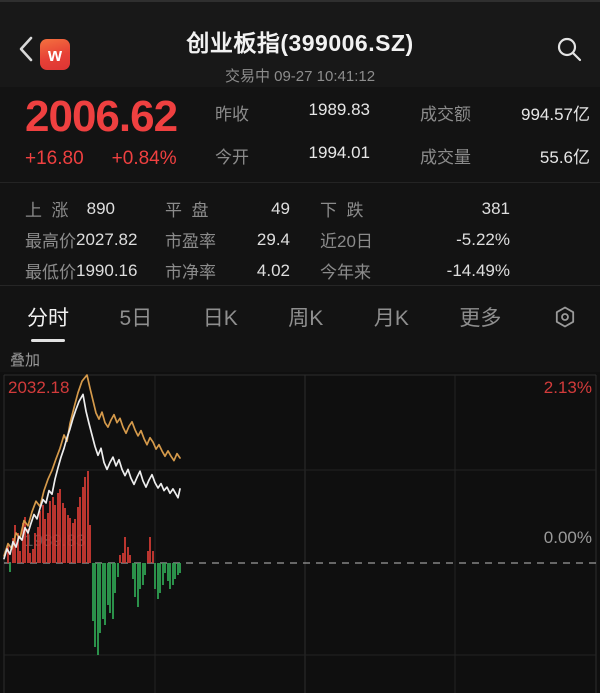 Image resolution: width=600 pixels, height=693 pixels. I want to click on stat-label: 下 跌, so click(342, 210).